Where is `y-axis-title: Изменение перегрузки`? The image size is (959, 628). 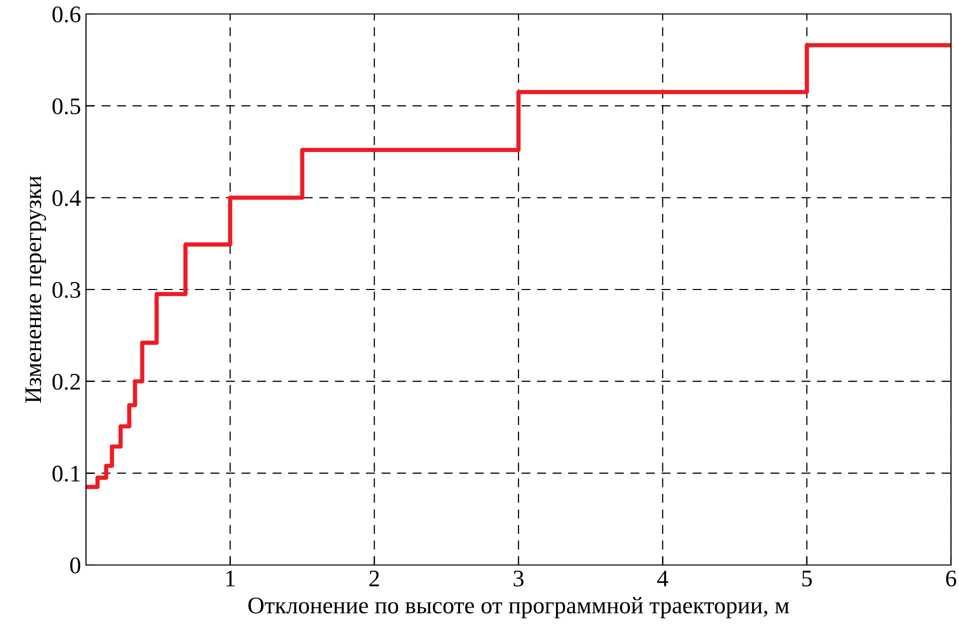 y-axis-title: Изменение перегрузки is located at coordinates (36, 289).